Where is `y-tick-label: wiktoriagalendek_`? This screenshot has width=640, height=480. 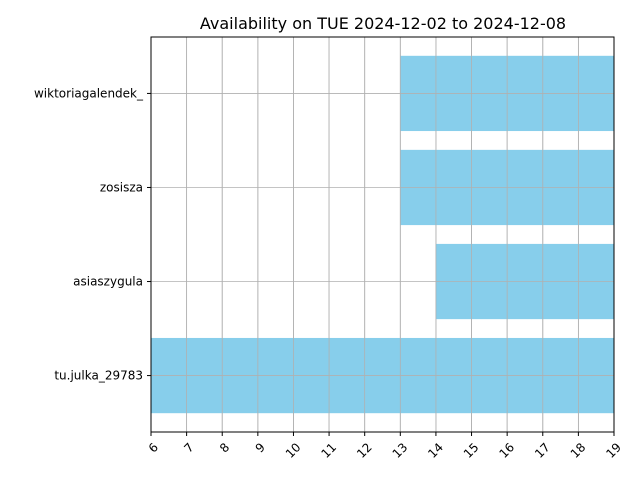 y-tick-label: wiktoriagalendek_ is located at coordinates (89, 93).